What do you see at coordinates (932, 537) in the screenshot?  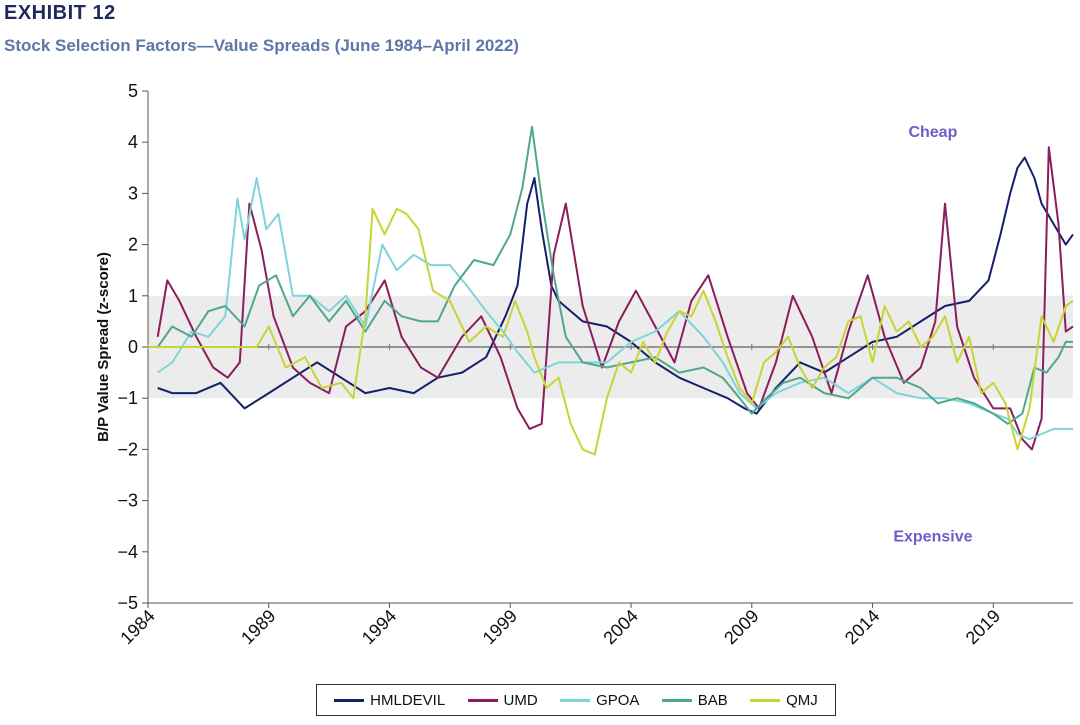 I see `annotation-expensive: Expensive` at bounding box center [932, 537].